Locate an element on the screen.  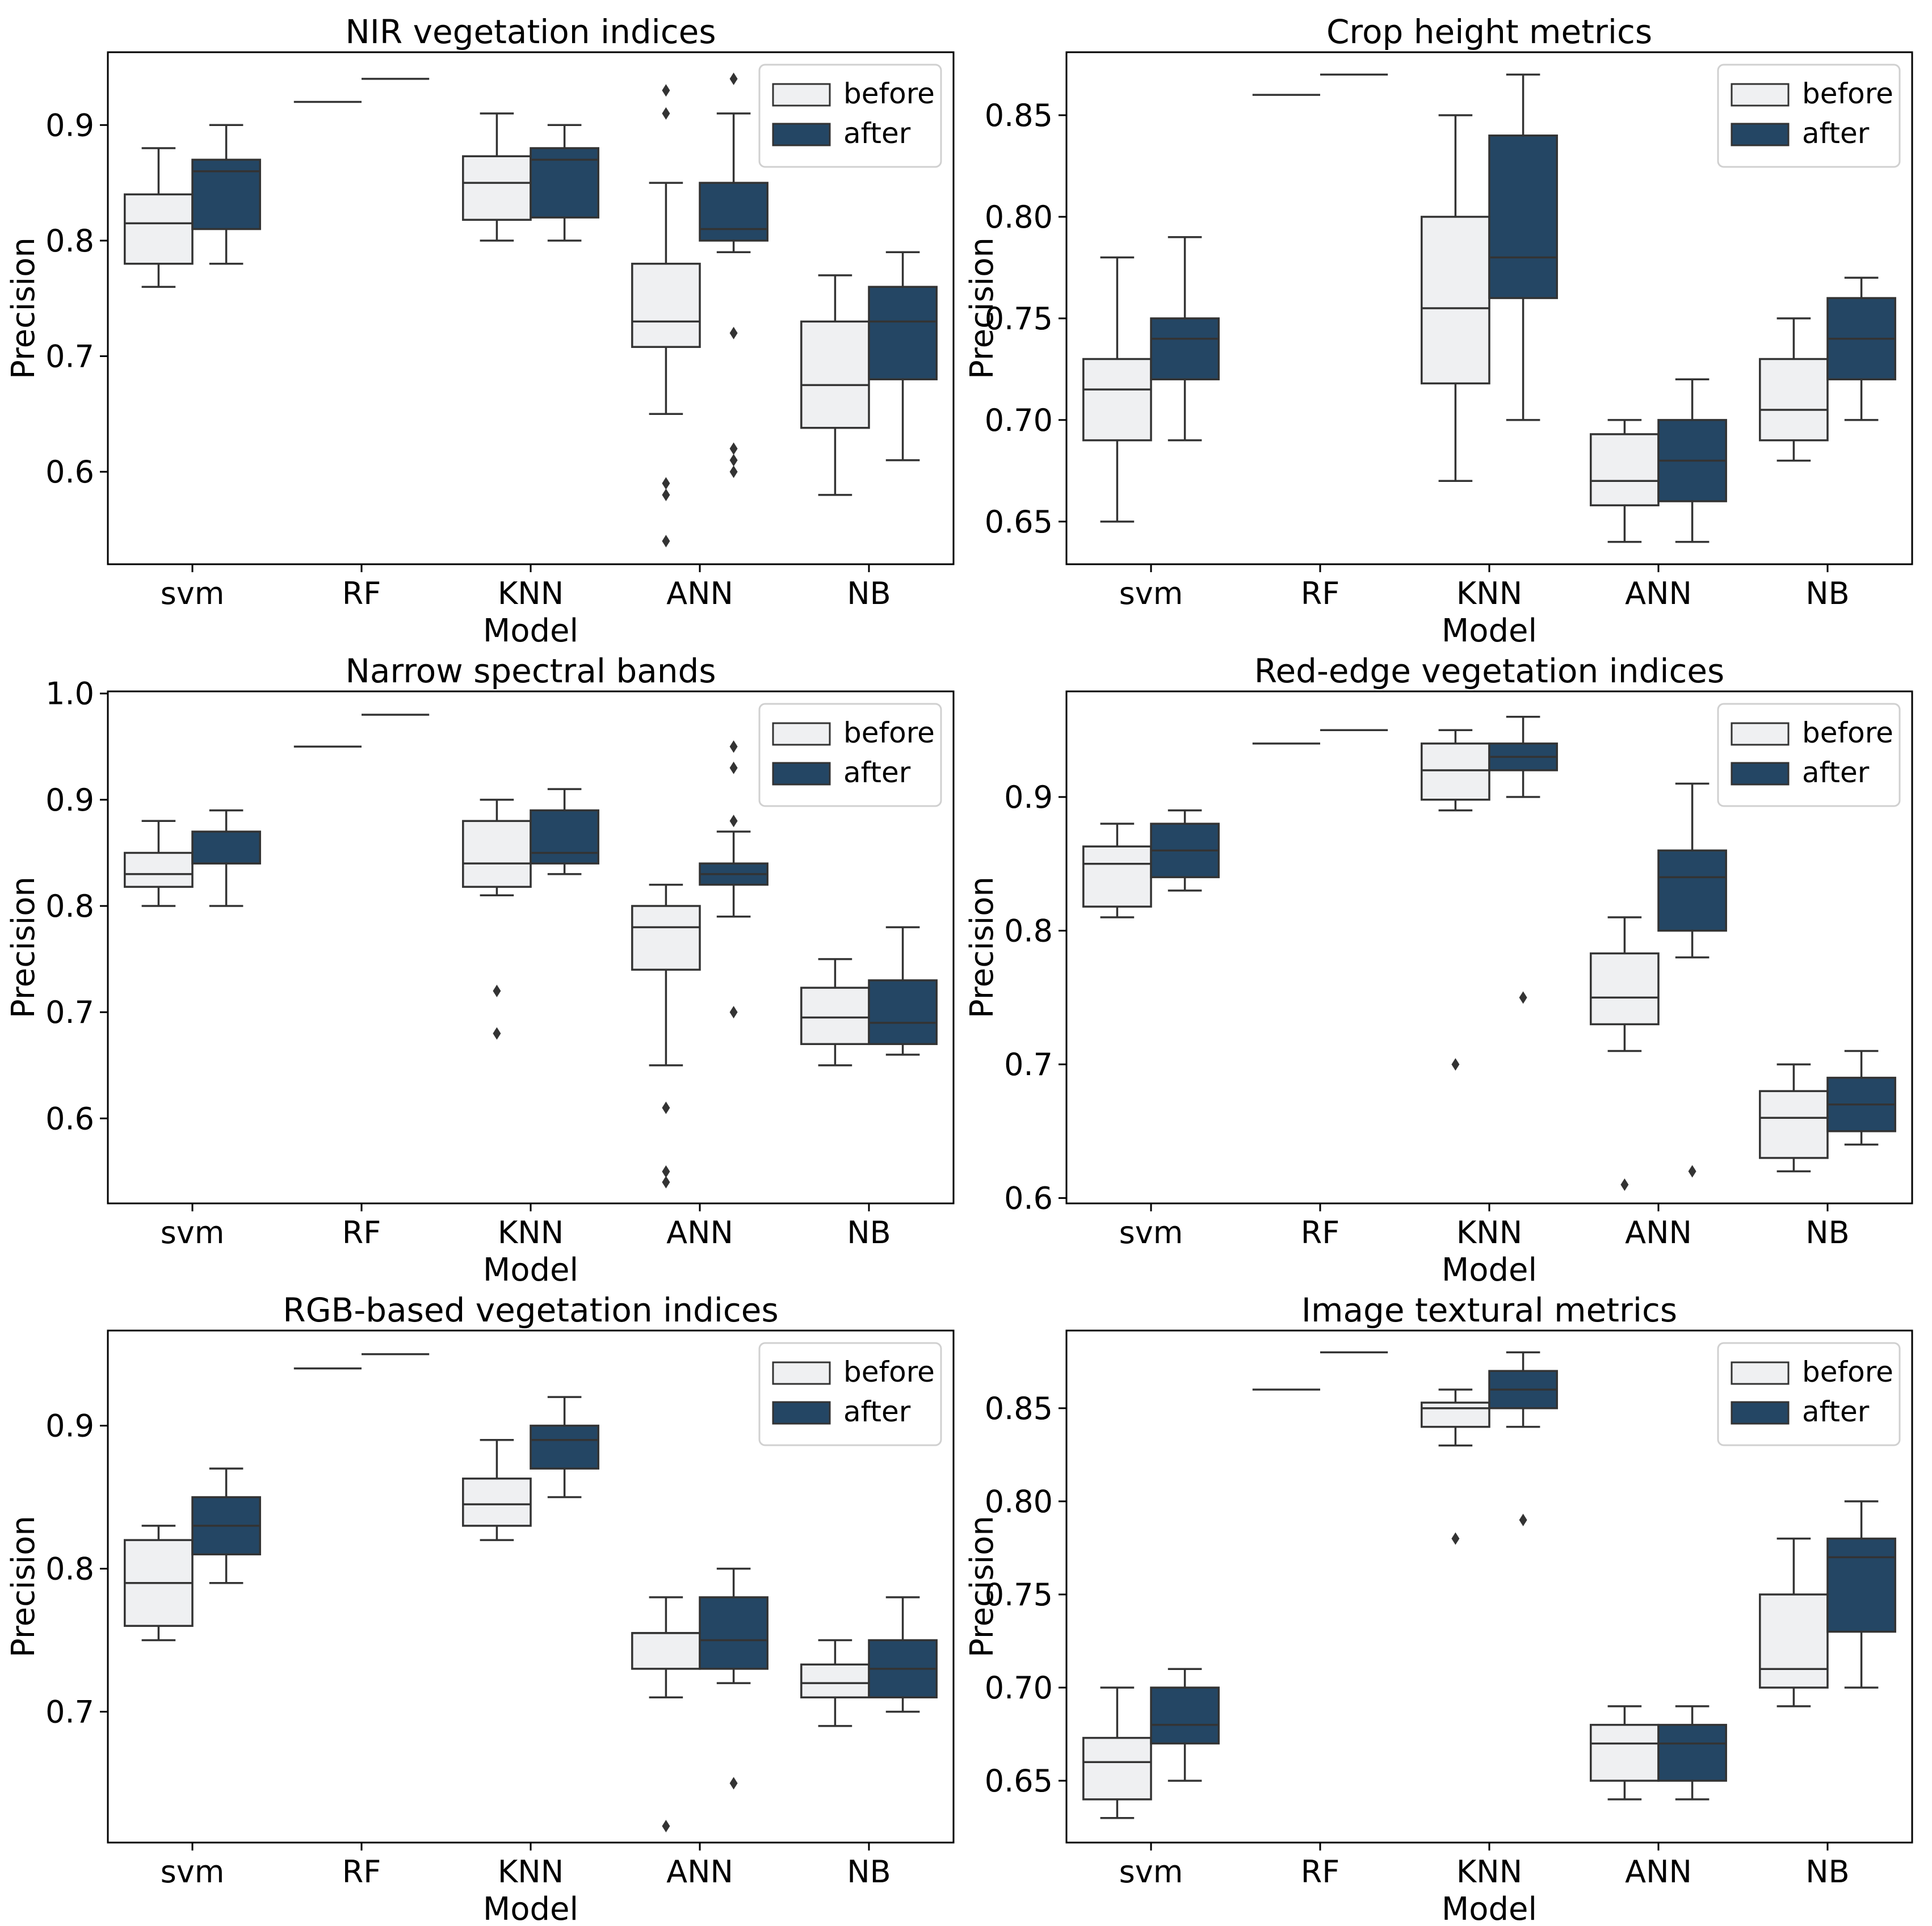
chart-title: NIR vegetation indices is located at coordinates (530, 31).